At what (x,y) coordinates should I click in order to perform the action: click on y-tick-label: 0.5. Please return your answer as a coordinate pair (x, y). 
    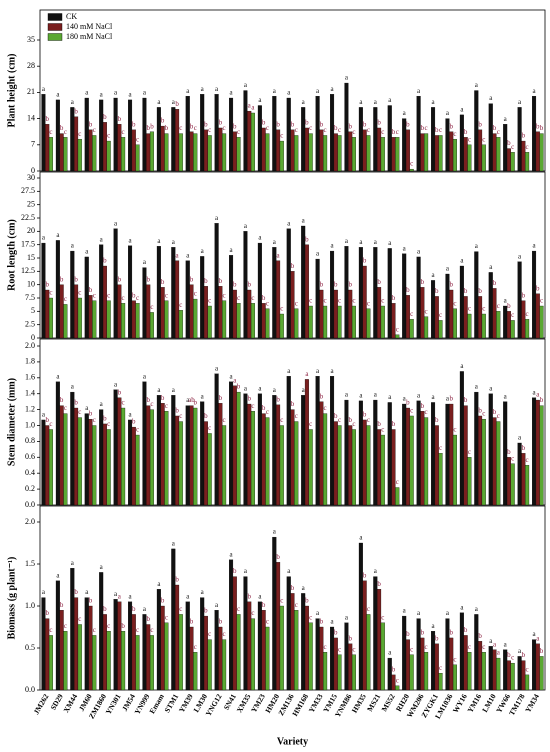
    Looking at the image, I should click on (30, 647).